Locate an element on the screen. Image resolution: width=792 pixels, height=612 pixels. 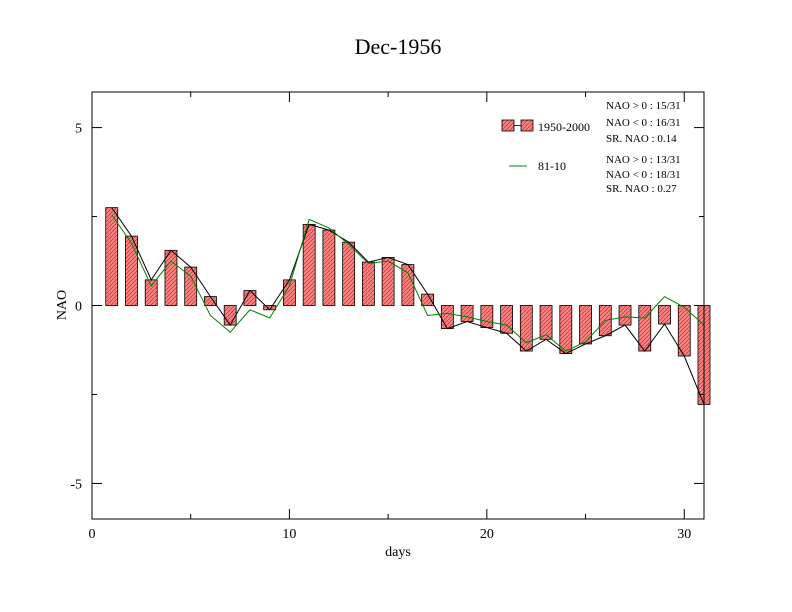
stat-81-10-pos: NAO > 0 : 13/31 is located at coordinates (643, 160).